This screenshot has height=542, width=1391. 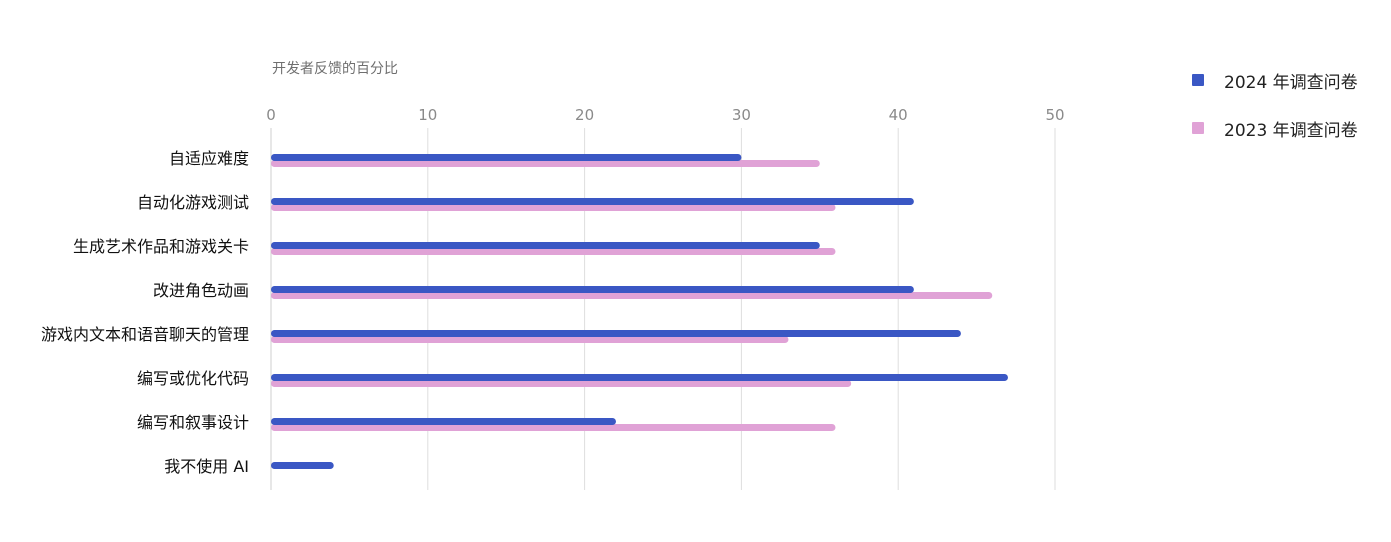 I want to click on x-tick-label-0: 0, so click(x=271, y=115).